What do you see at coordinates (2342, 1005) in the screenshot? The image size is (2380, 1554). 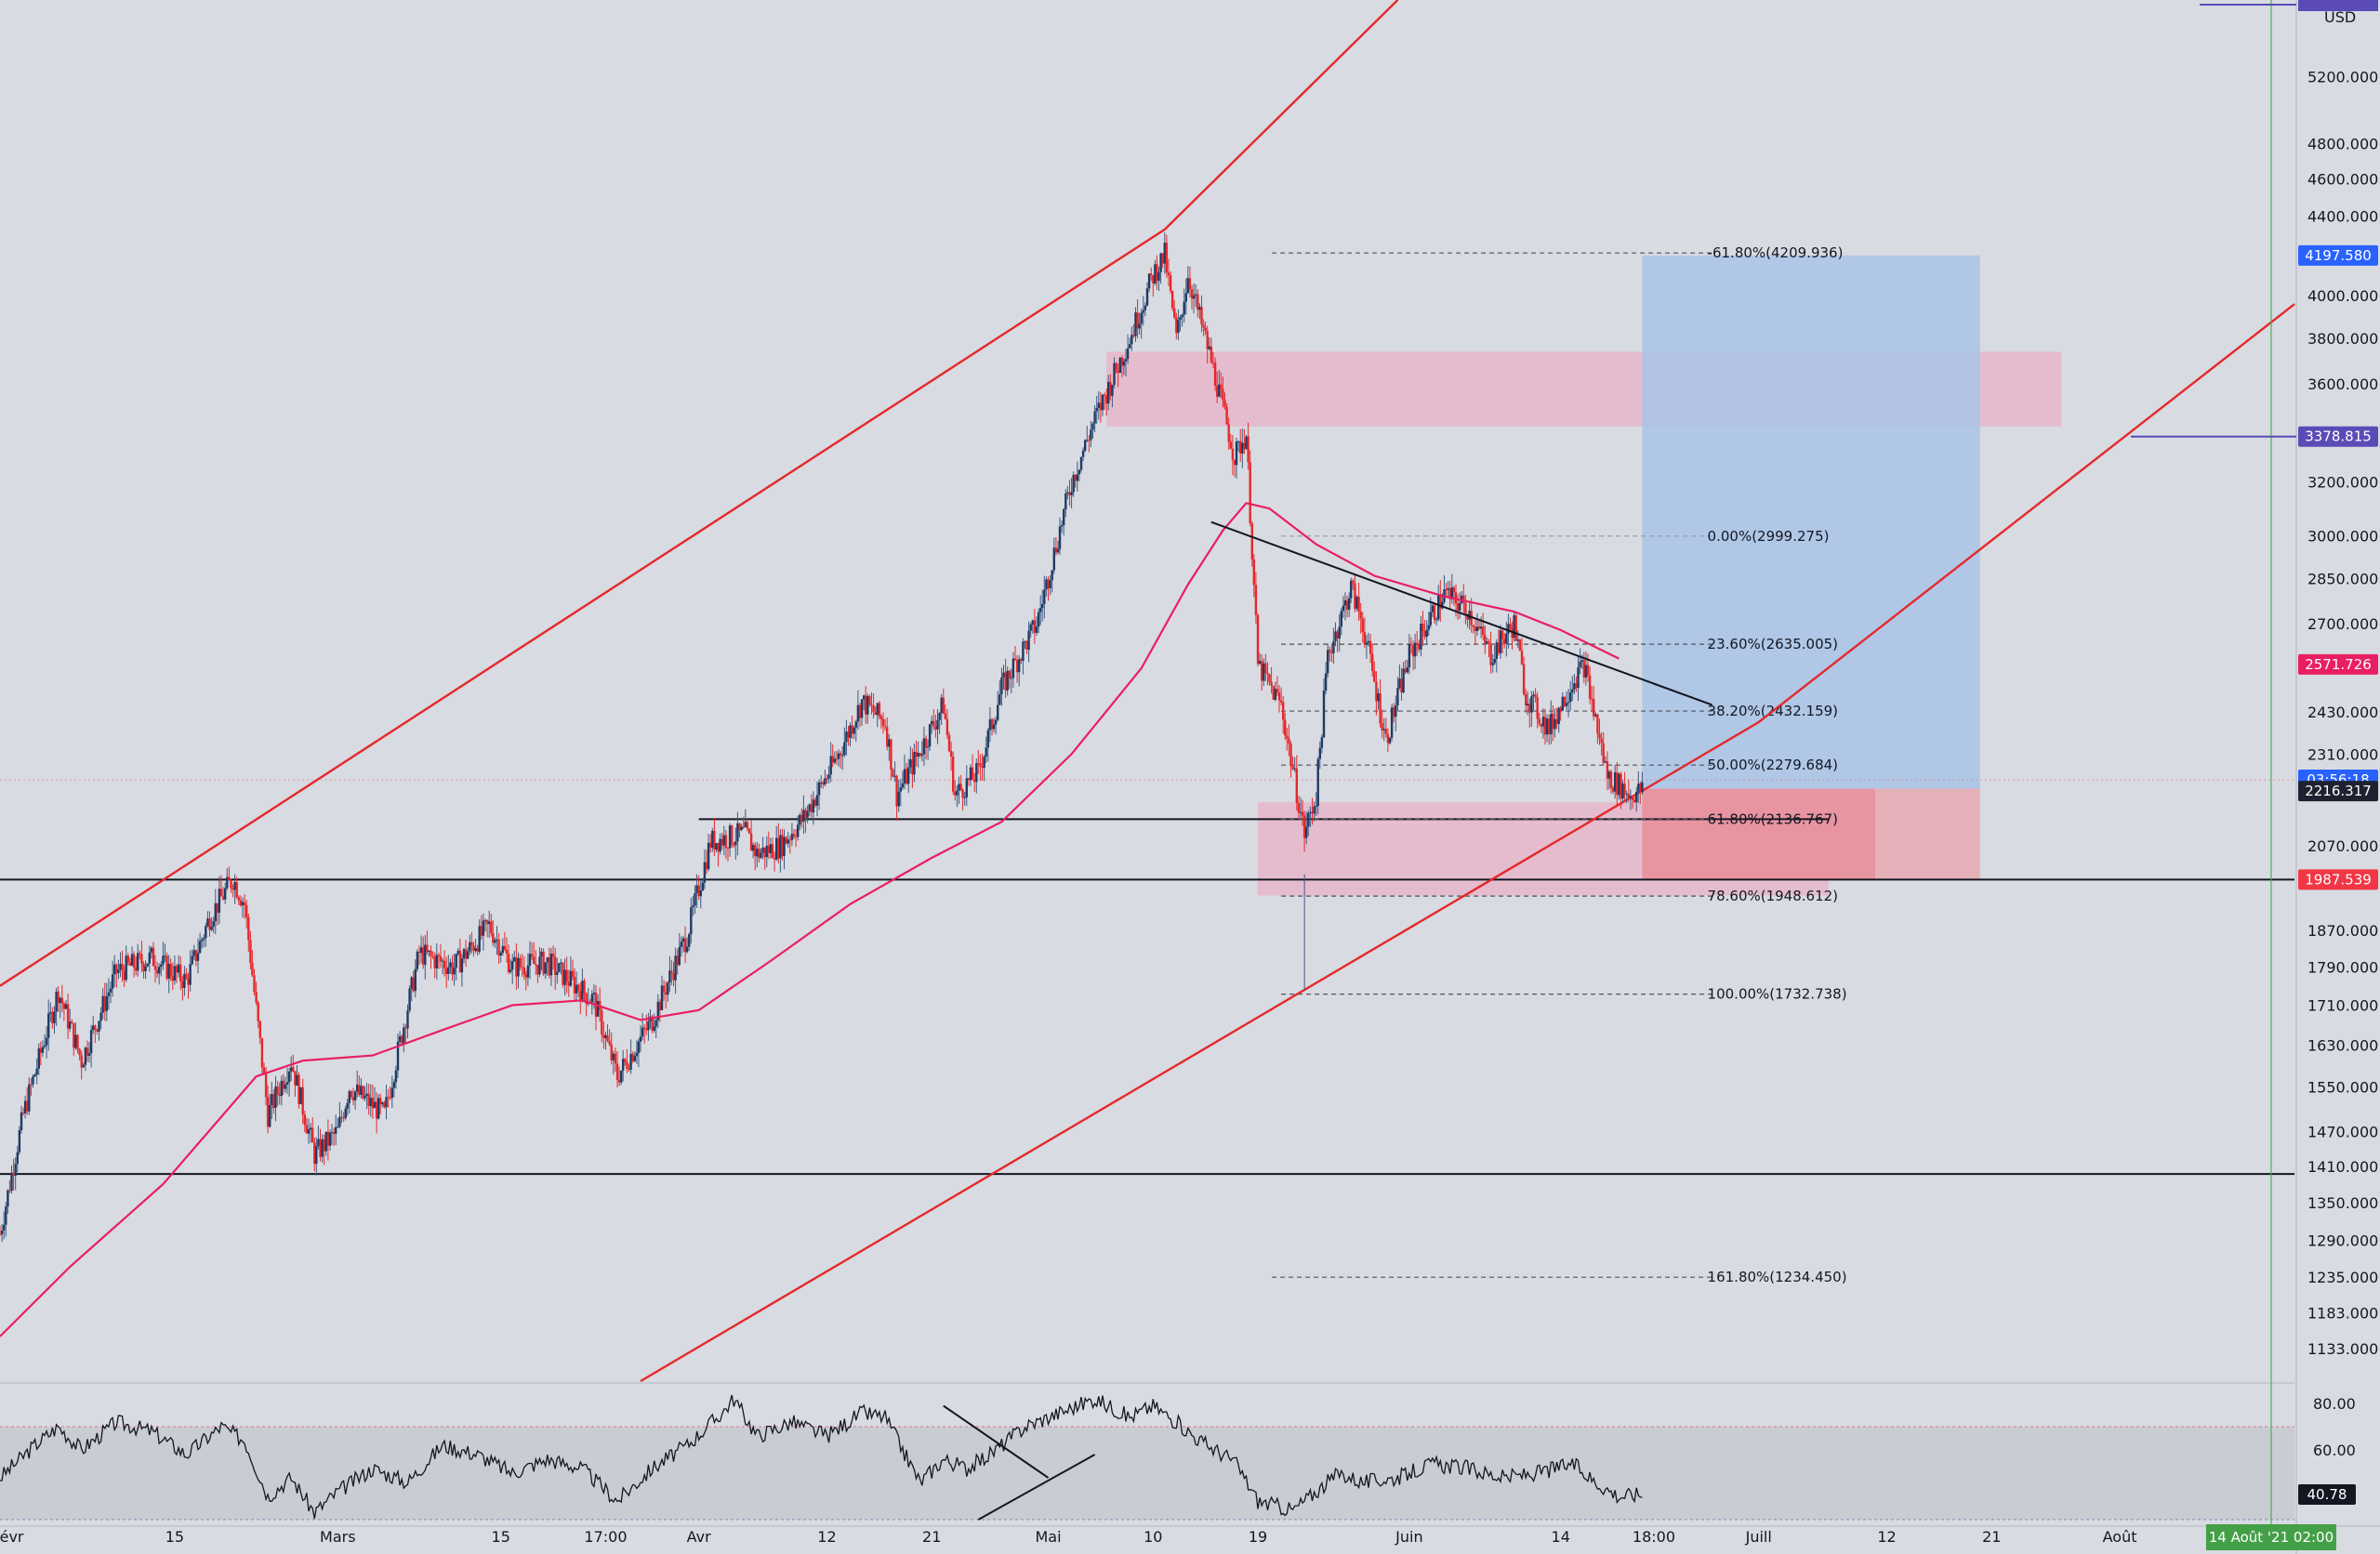 I see `price-tick-label: 1710.000` at bounding box center [2342, 1005].